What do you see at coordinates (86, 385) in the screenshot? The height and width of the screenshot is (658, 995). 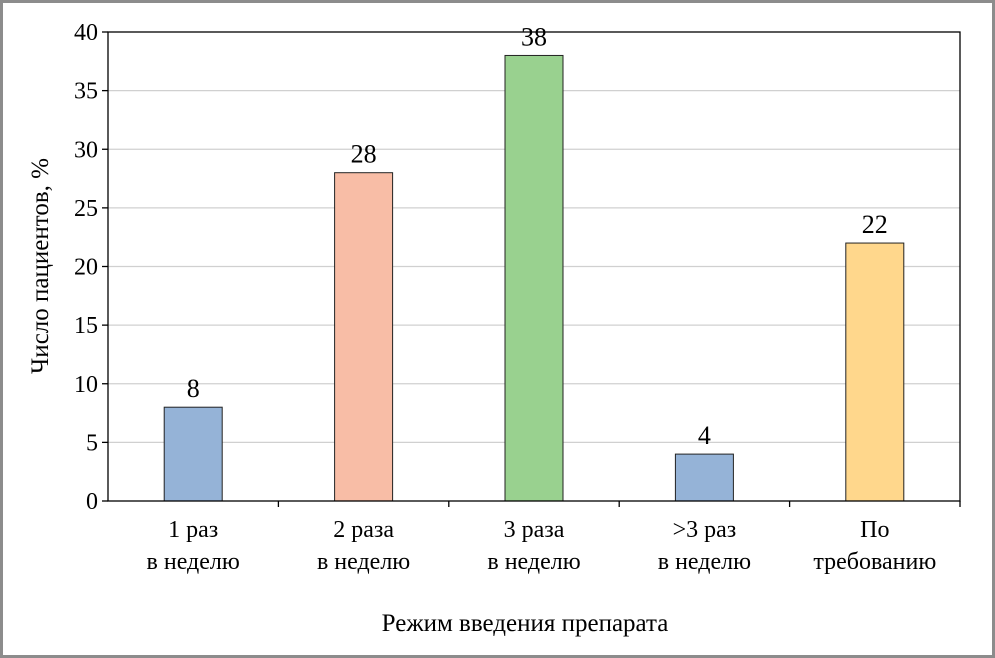 I see `y-tick-label: 10` at bounding box center [86, 385].